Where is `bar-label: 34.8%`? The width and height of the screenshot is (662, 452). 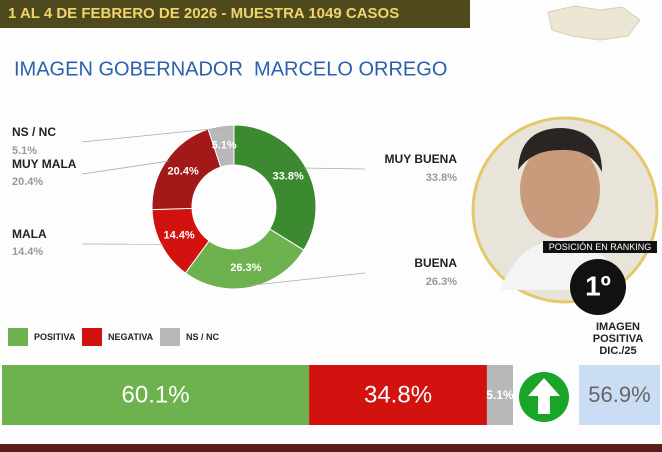 bar-label: 34.8% is located at coordinates (398, 394).